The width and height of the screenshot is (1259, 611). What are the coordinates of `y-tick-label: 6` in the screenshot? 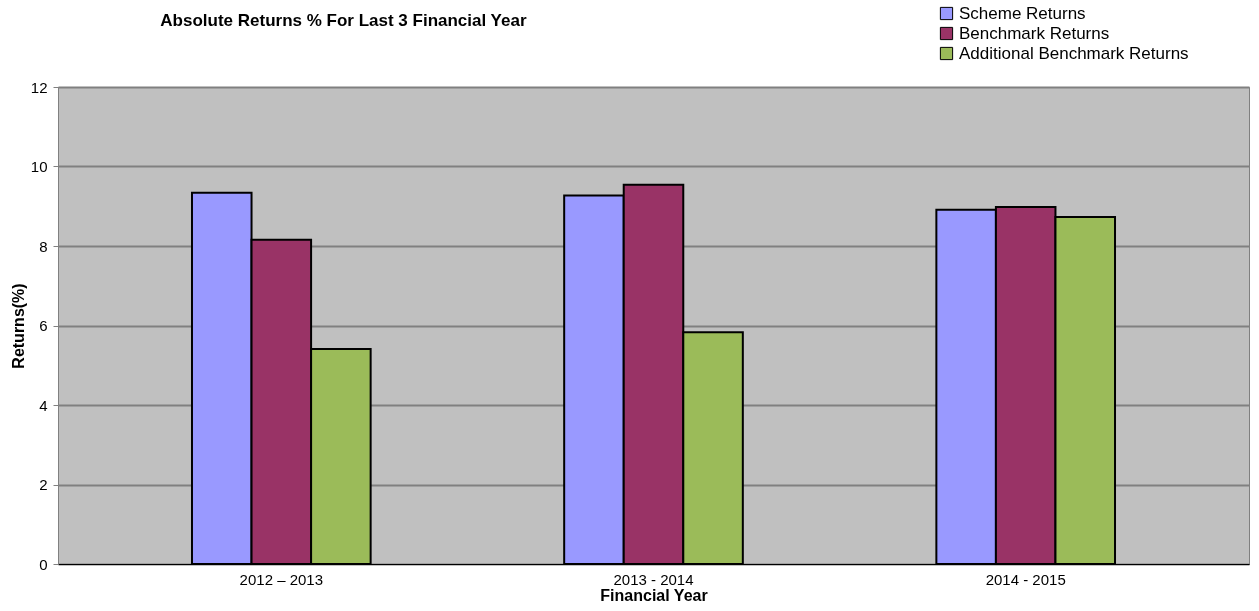 It's located at (43, 325).